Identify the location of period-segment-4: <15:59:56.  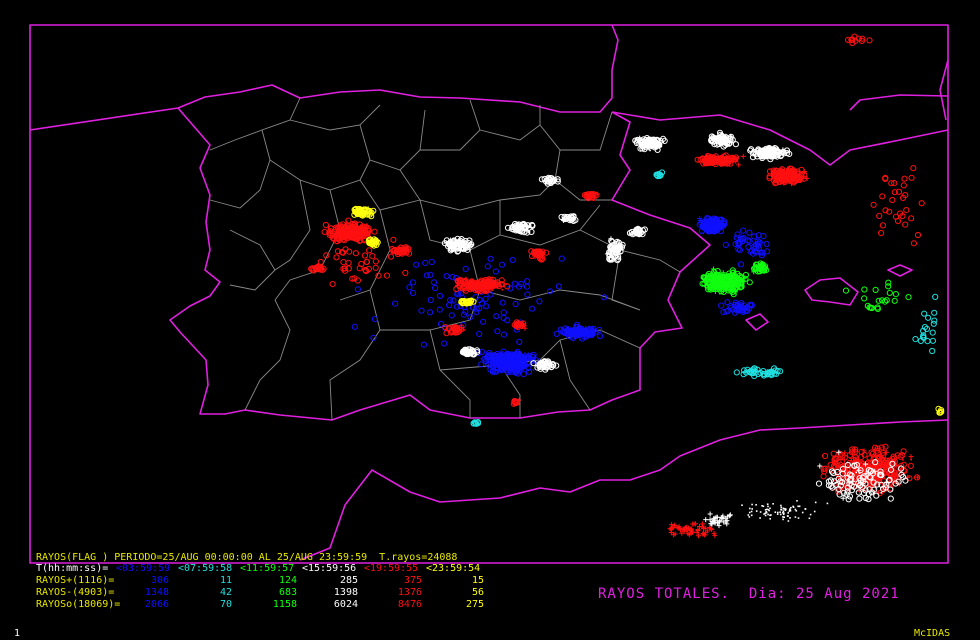
(329, 568).